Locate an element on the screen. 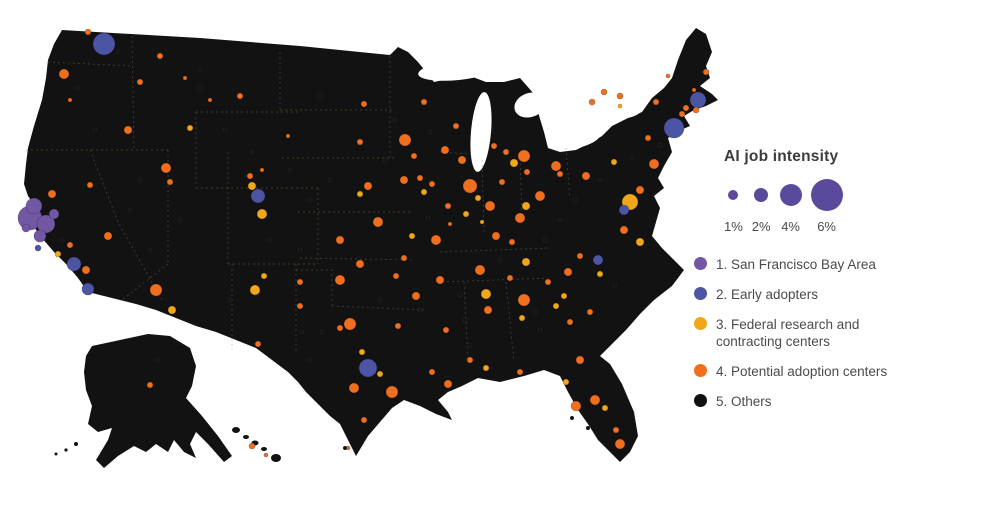 The image size is (992, 519). size-scale-label: 2% is located at coordinates (761, 226).